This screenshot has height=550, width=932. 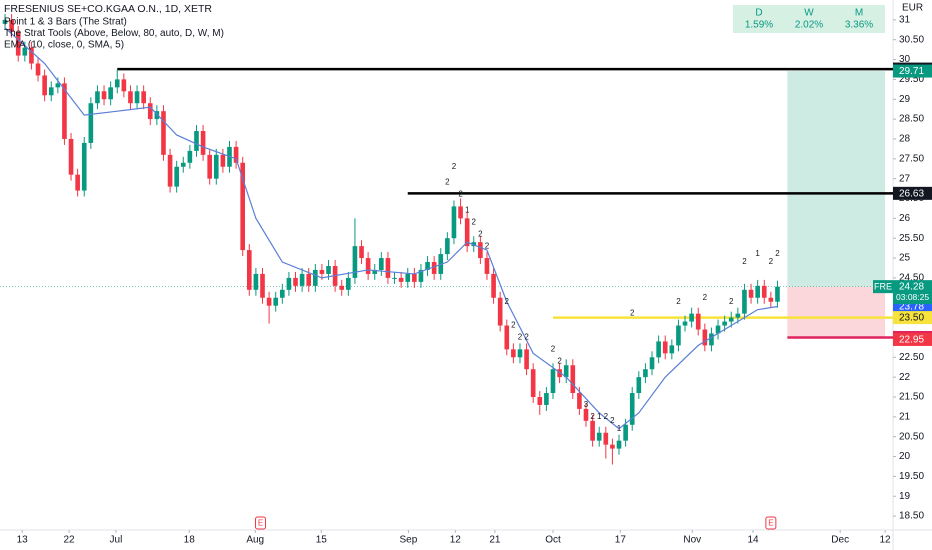 I want to click on x-tick-label: 12, so click(x=886, y=540).